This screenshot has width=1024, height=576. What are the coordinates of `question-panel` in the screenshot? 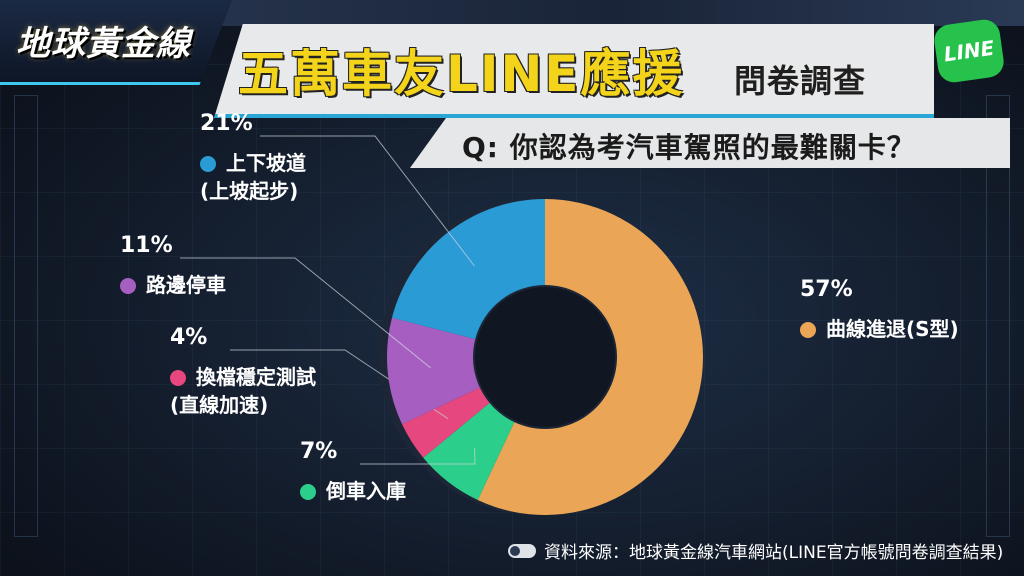 It's located at (710, 143).